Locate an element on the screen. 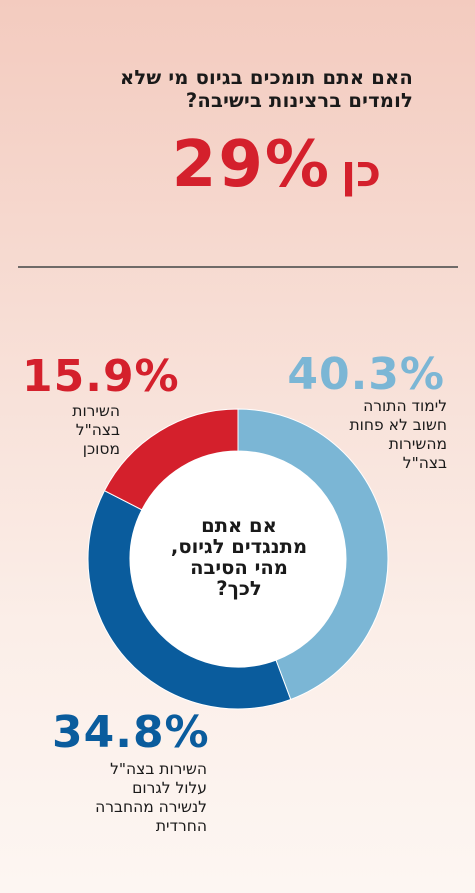 The image size is (475, 893). question-line-1: האם אתם תומכים בגיוס מי שלא is located at coordinates (266, 77).